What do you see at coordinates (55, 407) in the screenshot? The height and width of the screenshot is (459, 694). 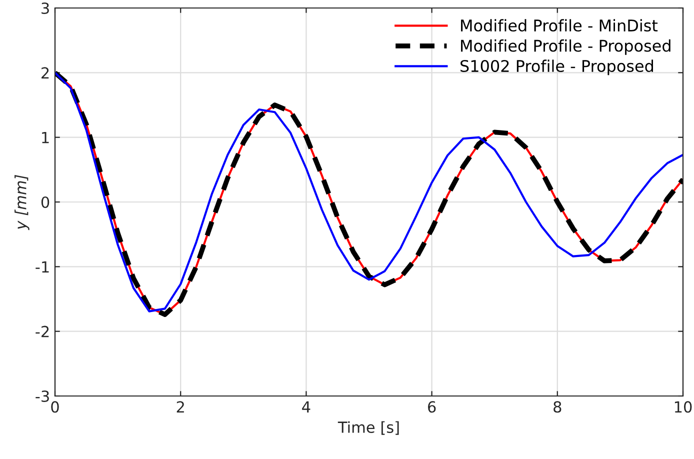 I see `x-tick-label: 0` at bounding box center [55, 407].